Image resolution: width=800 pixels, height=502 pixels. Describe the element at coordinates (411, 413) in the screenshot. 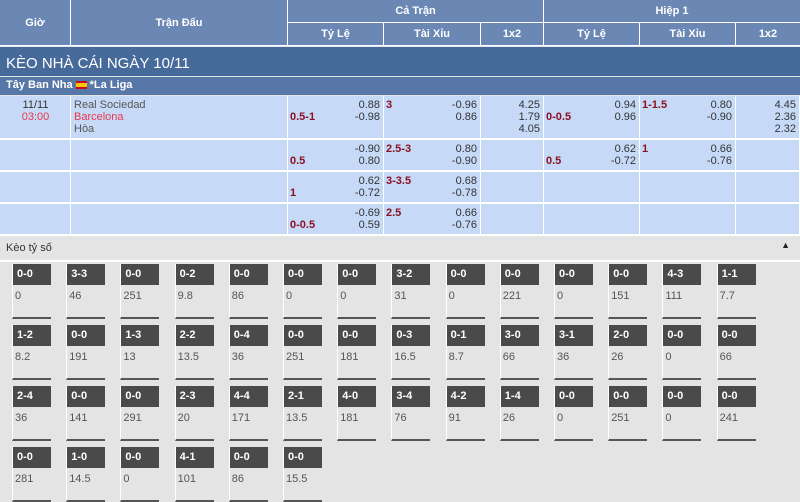

I see `score-card: 3-4 76` at that location.